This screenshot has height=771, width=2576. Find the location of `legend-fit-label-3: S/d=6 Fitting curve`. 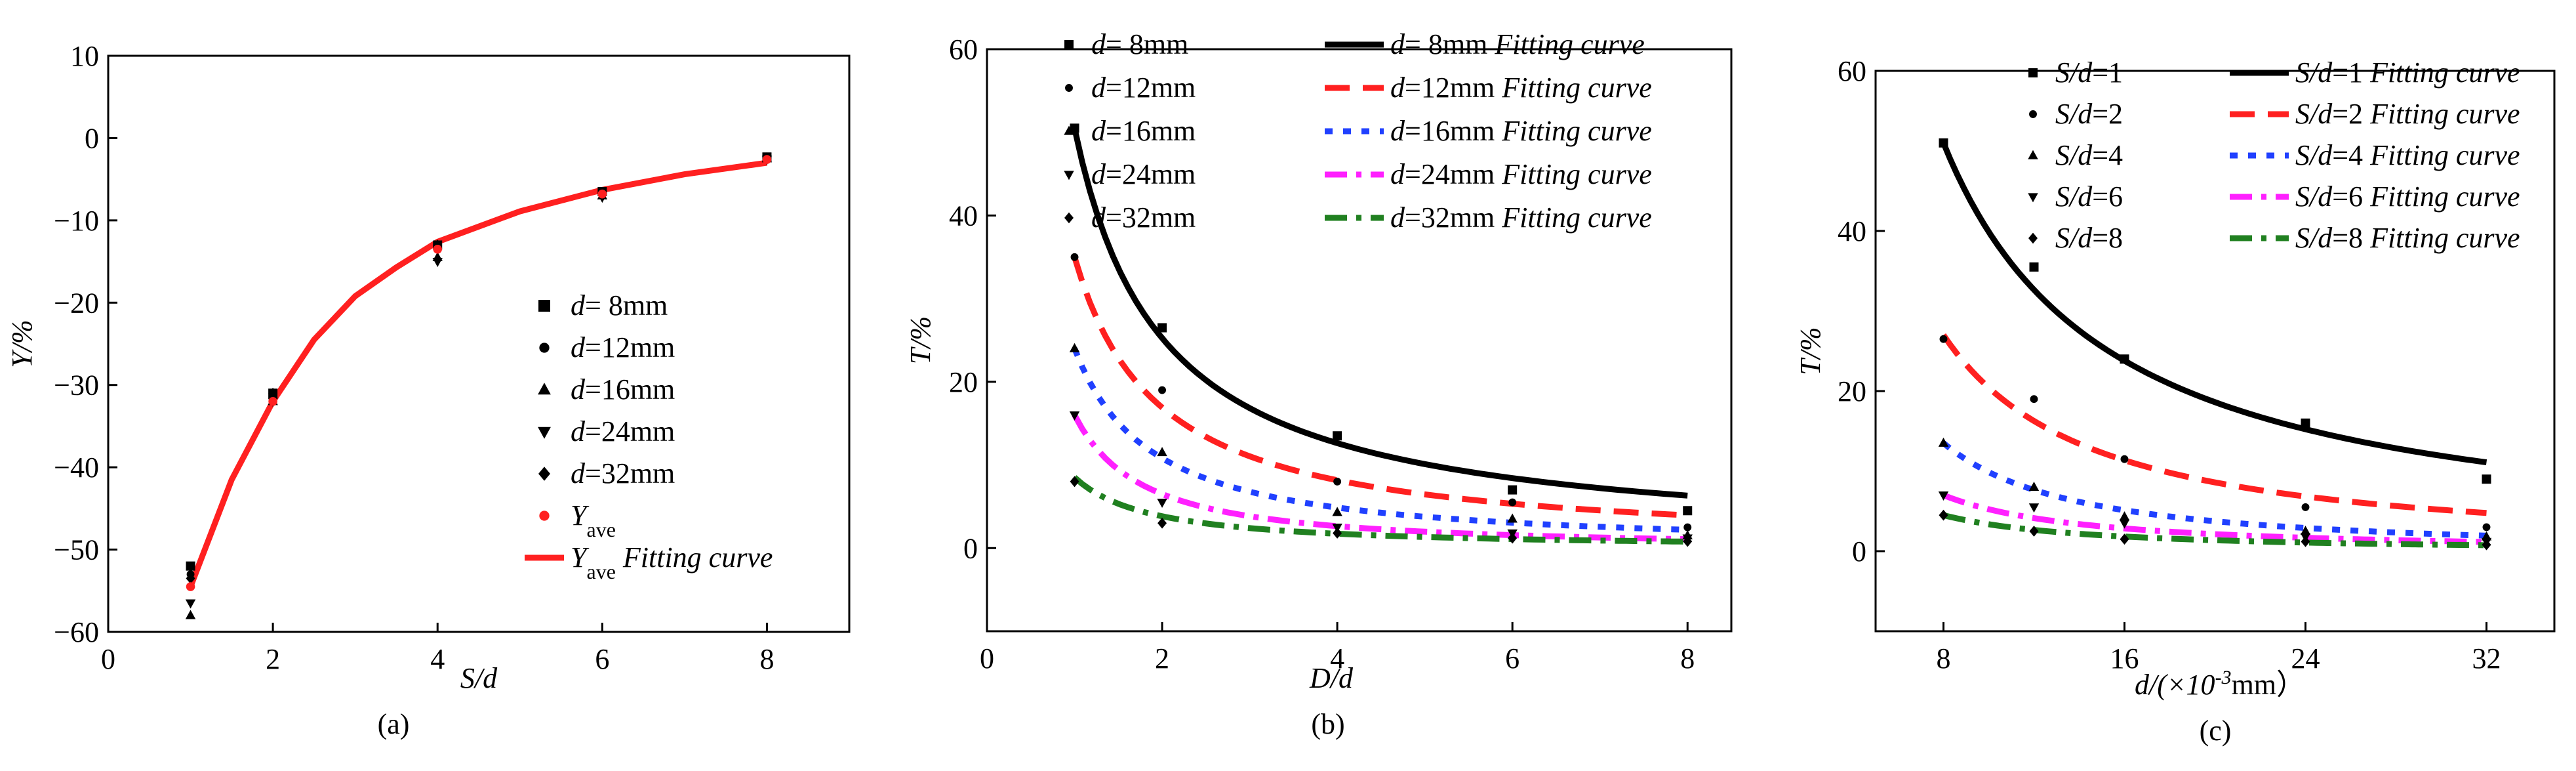

legend-fit-label-3: S/d=6 Fitting curve is located at coordinates (2407, 196).